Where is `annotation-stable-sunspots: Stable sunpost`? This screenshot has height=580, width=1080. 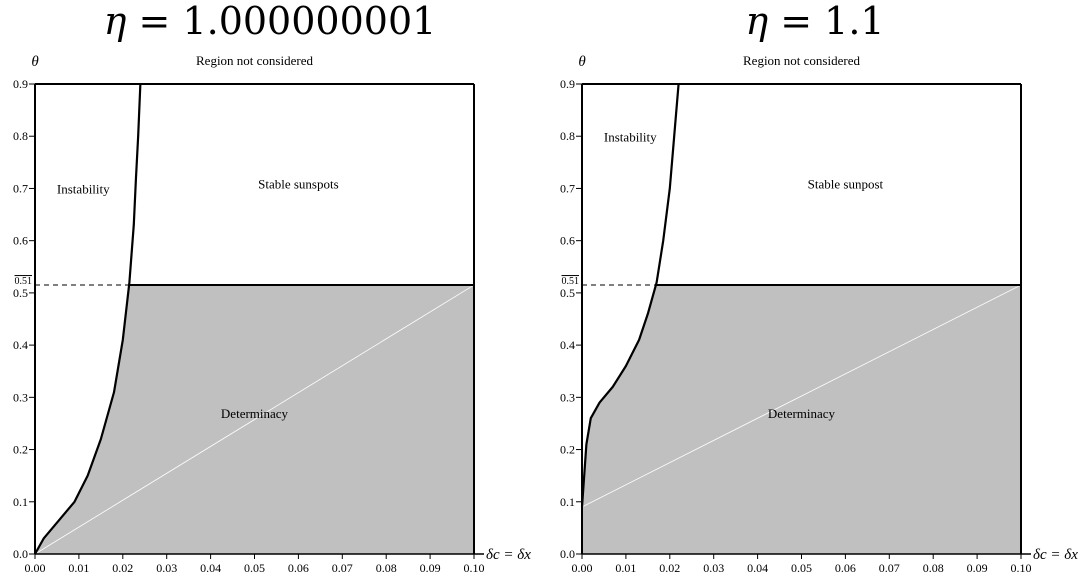 annotation-stable-sunspots: Stable sunpost is located at coordinates (846, 183).